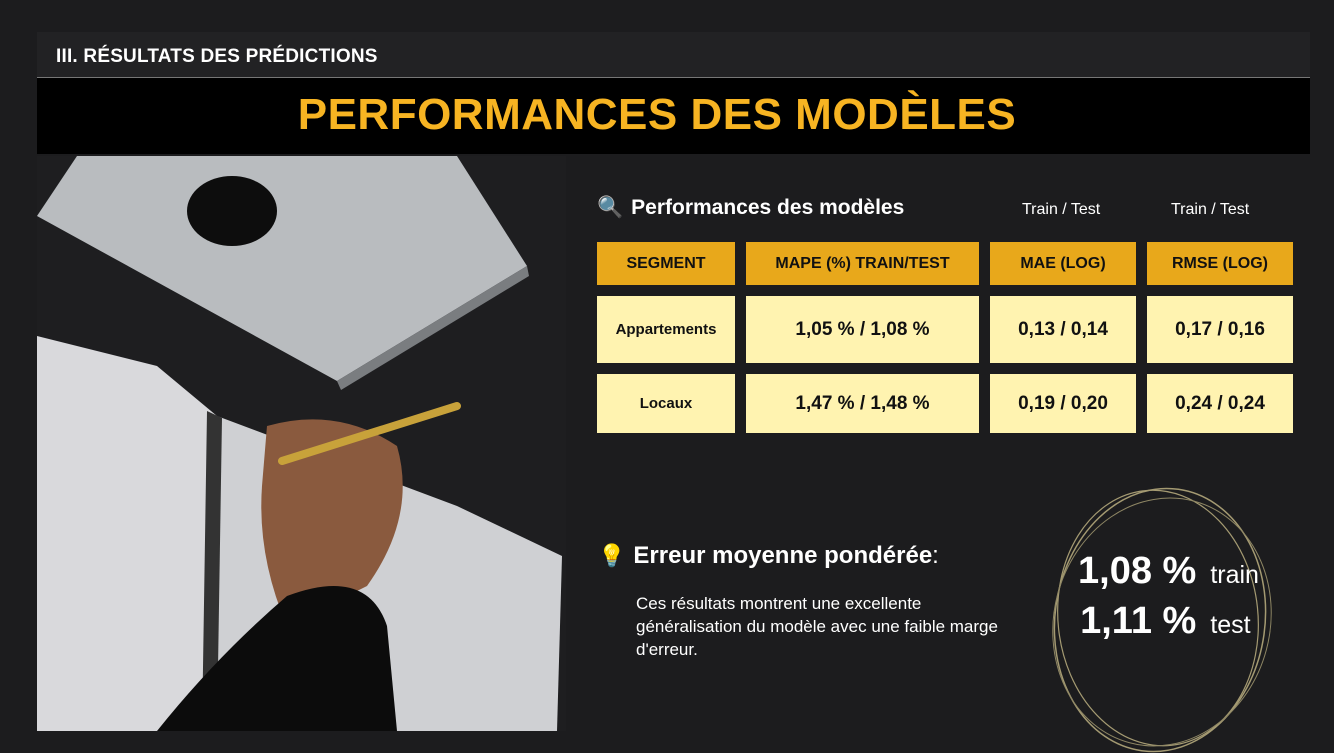  I want to click on summary-title: 💡 Erreur moyenne pondérée:, so click(768, 555).